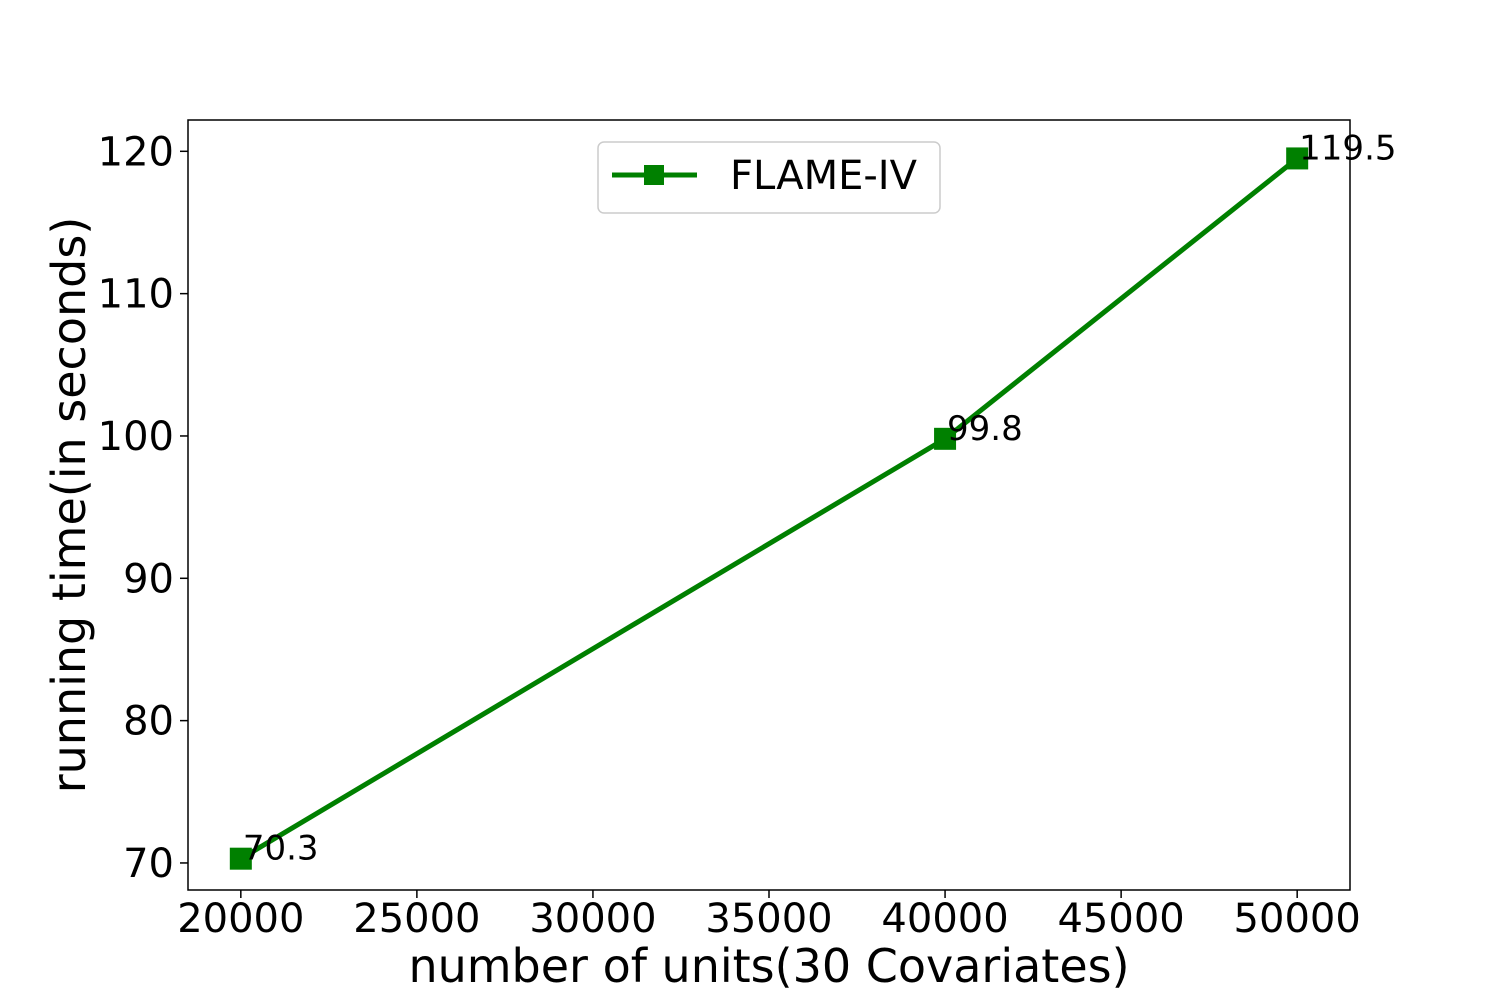 This screenshot has height=1000, width=1500. Describe the element at coordinates (985, 429) in the screenshot. I see `data-point-label: 99.8` at that location.